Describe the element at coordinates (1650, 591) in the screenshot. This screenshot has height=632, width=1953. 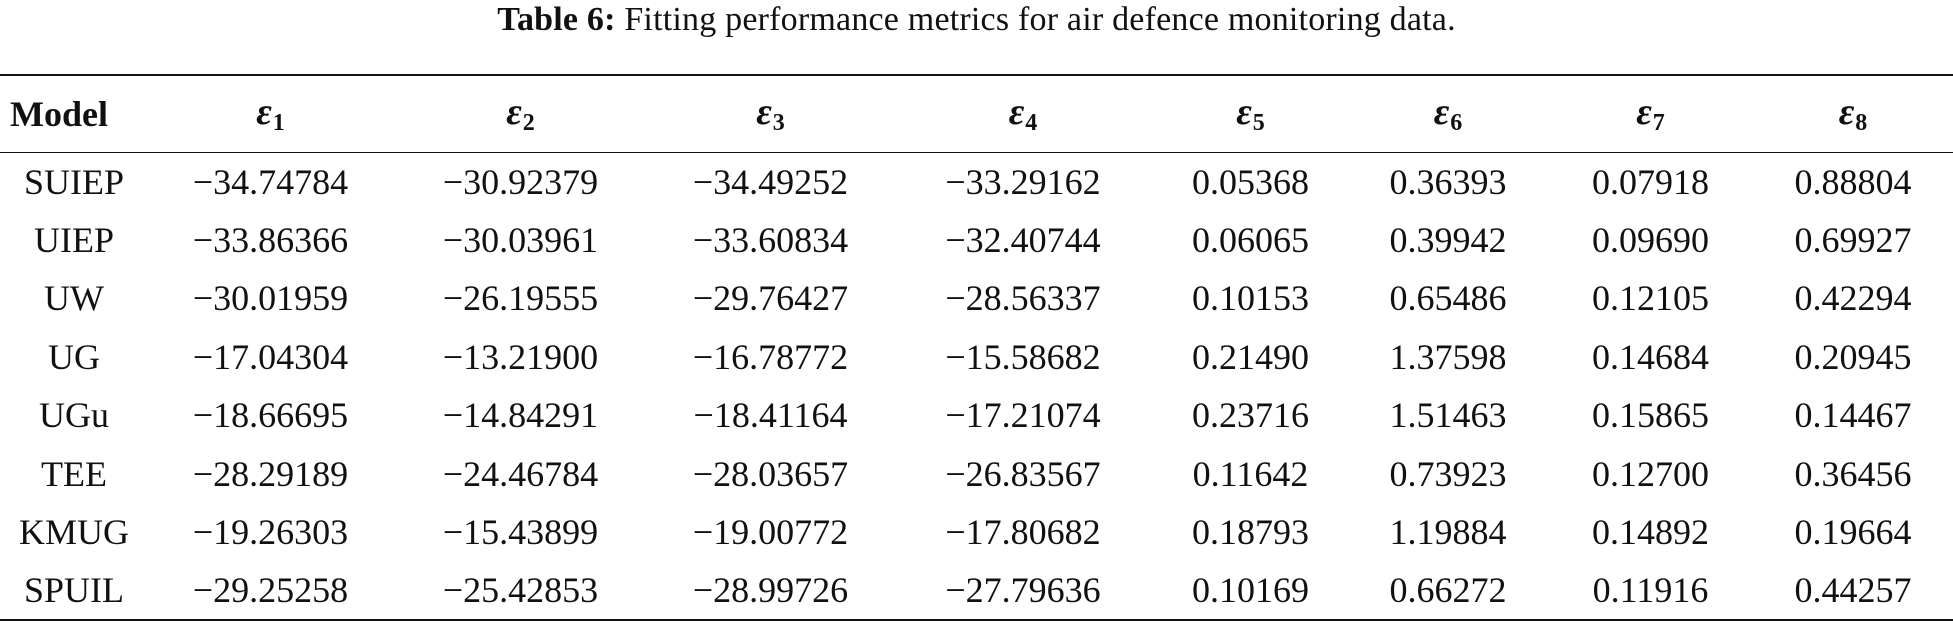
I see `table-cell: 0.11916` at that location.